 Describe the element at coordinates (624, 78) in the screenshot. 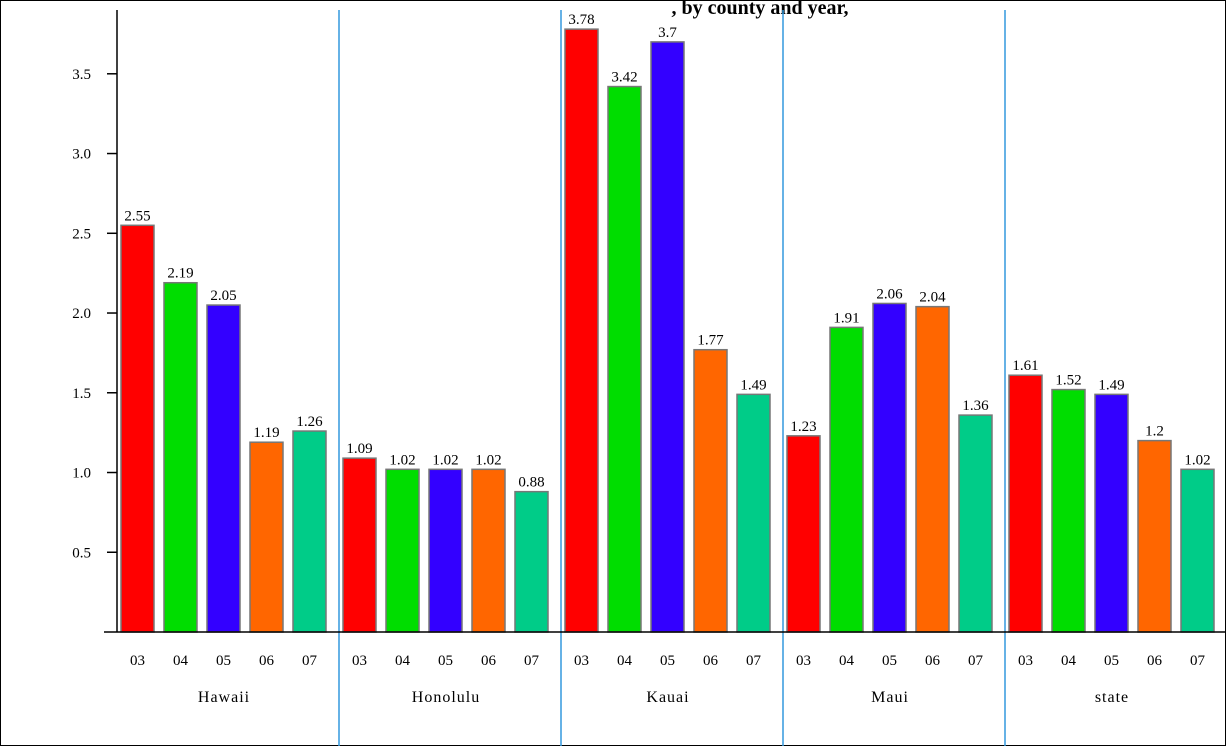

I see `data-label-kauai-04: 3.42` at that location.